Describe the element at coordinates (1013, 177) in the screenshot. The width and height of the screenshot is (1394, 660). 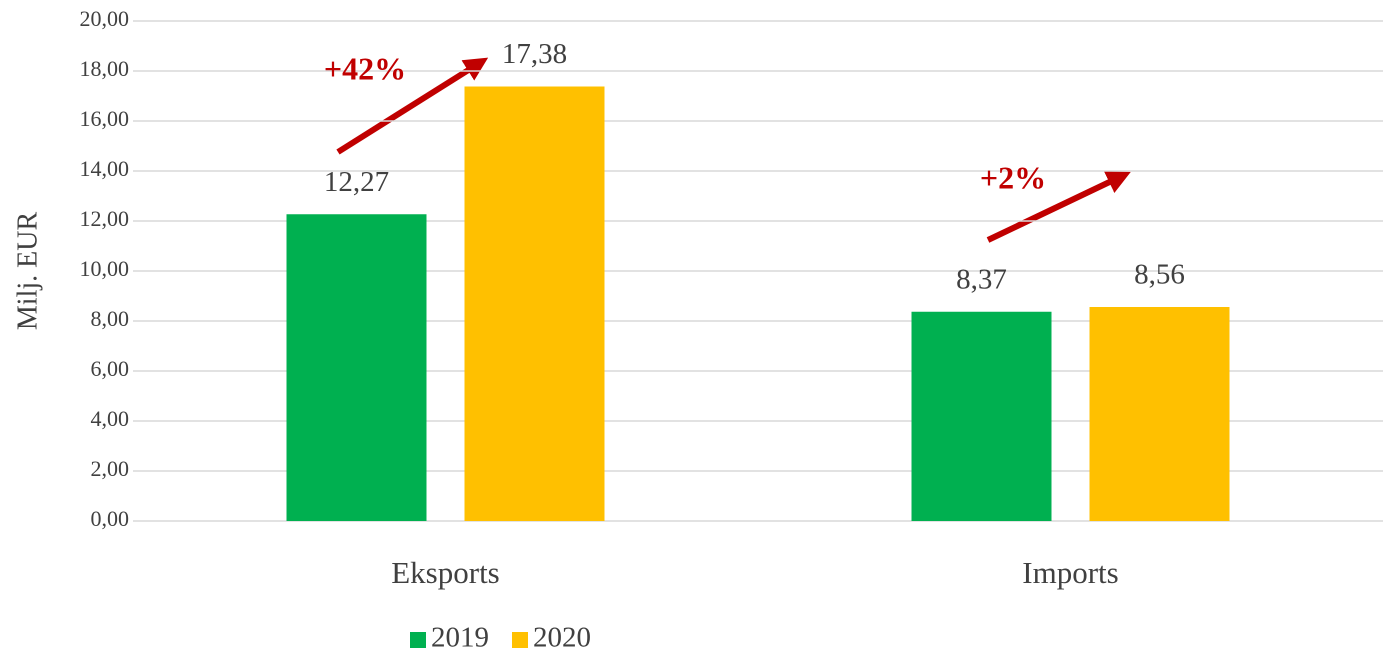
I see `annotation: +2%` at that location.